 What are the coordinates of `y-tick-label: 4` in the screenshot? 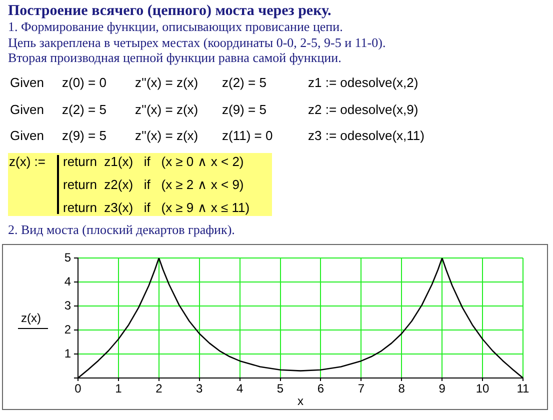 It's located at (68, 281).